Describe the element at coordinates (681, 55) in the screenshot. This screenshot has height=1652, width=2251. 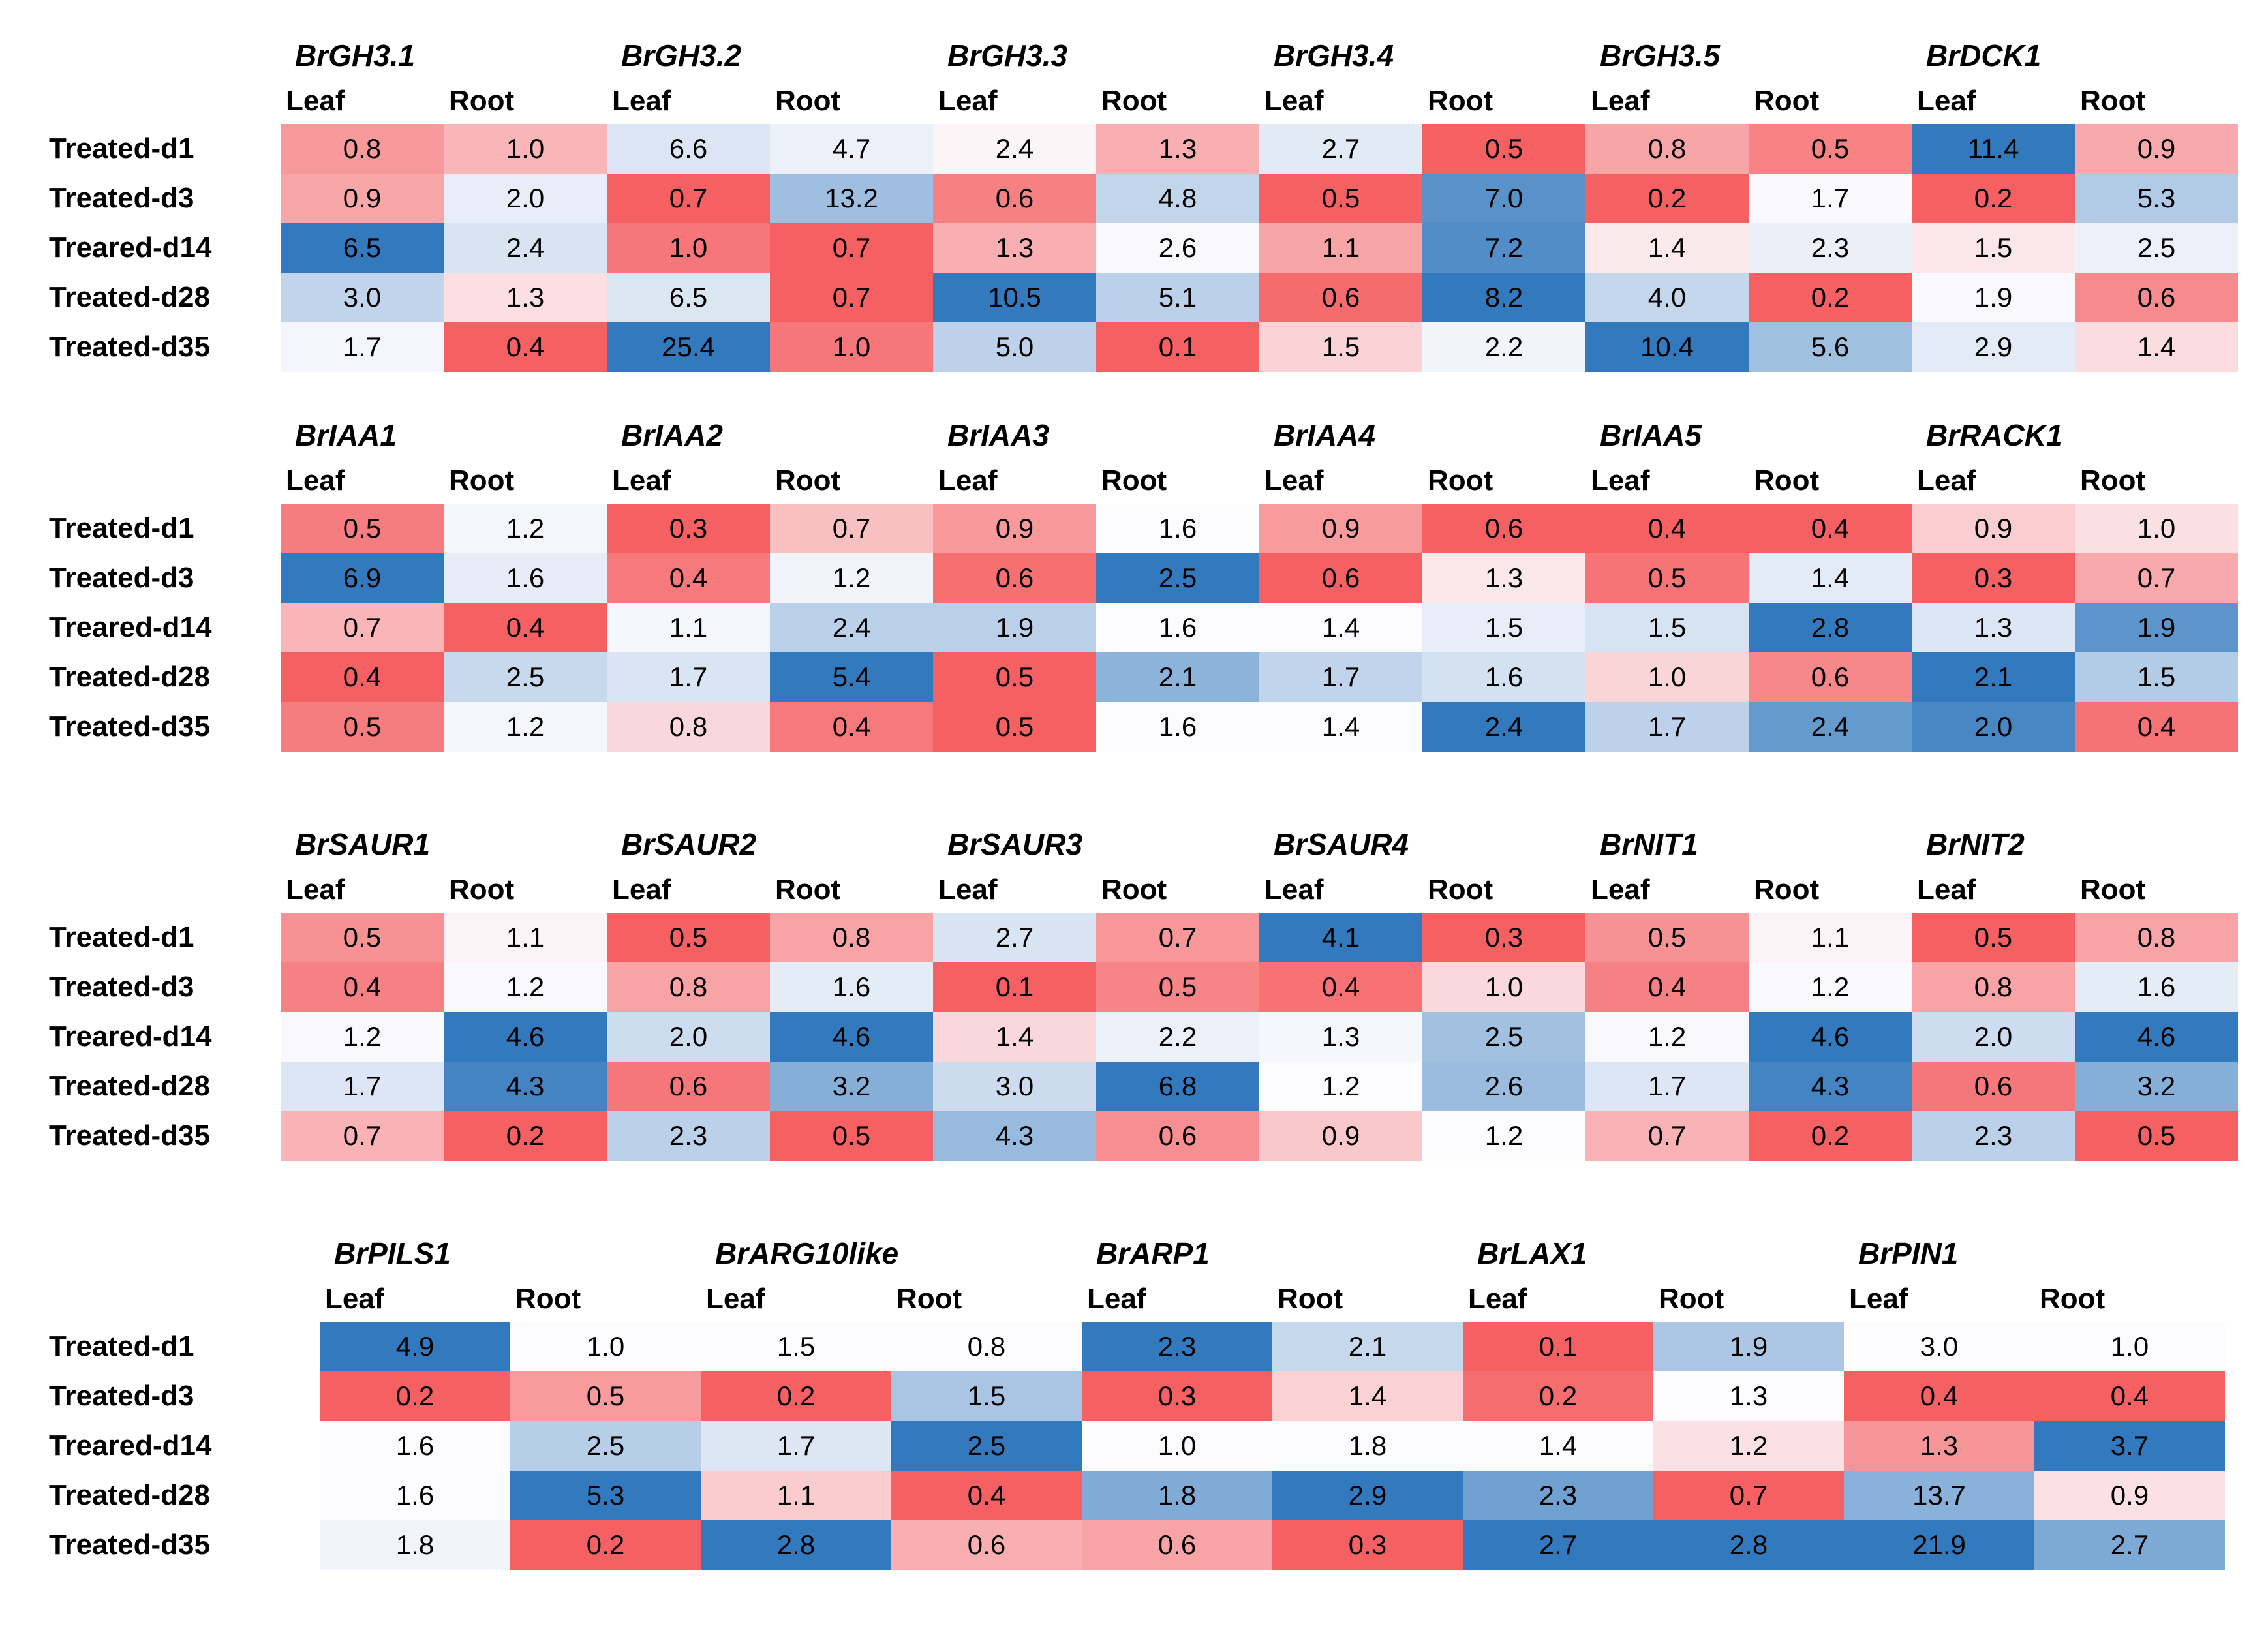
I see `gene-title-BrGH3.2: BrGH3.2` at that location.